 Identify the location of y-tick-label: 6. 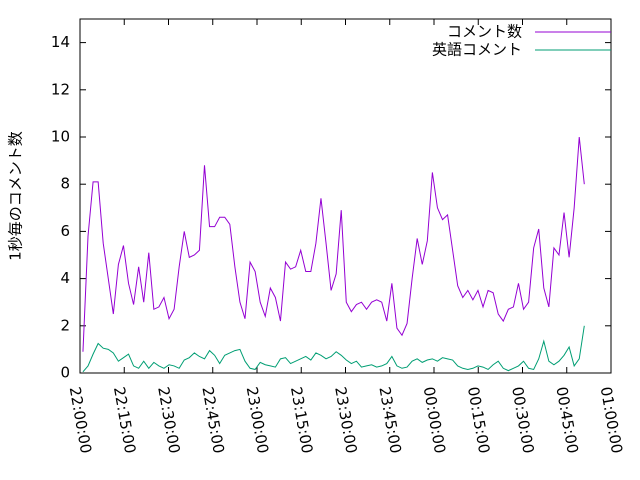
(65, 231).